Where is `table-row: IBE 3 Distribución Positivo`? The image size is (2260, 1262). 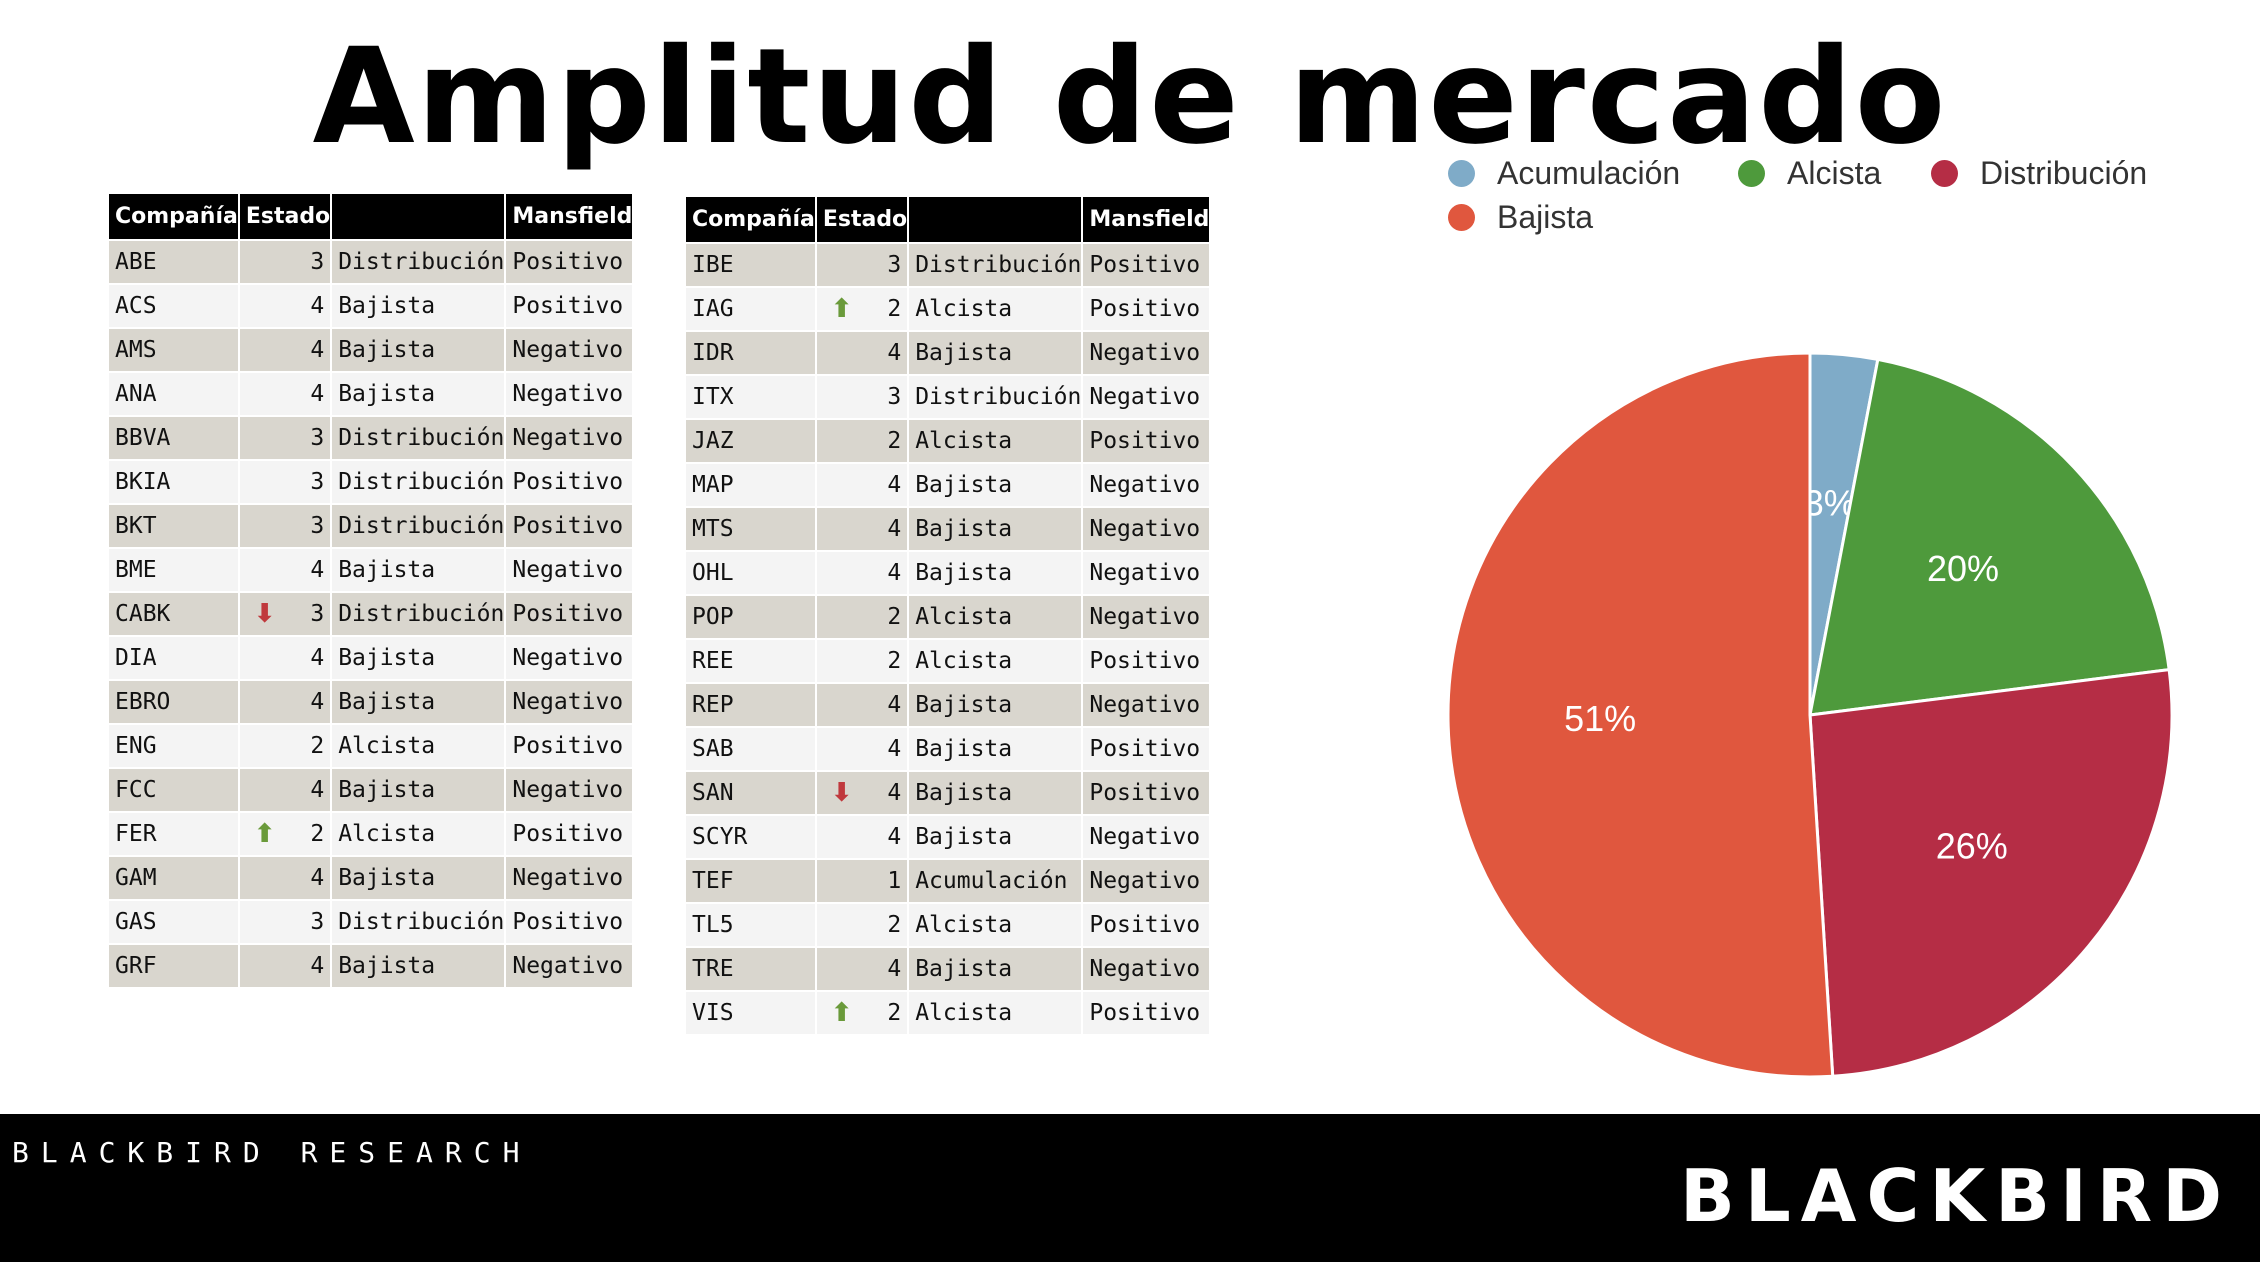
table-row: IBE 3 Distribución Positivo is located at coordinates (948, 264).